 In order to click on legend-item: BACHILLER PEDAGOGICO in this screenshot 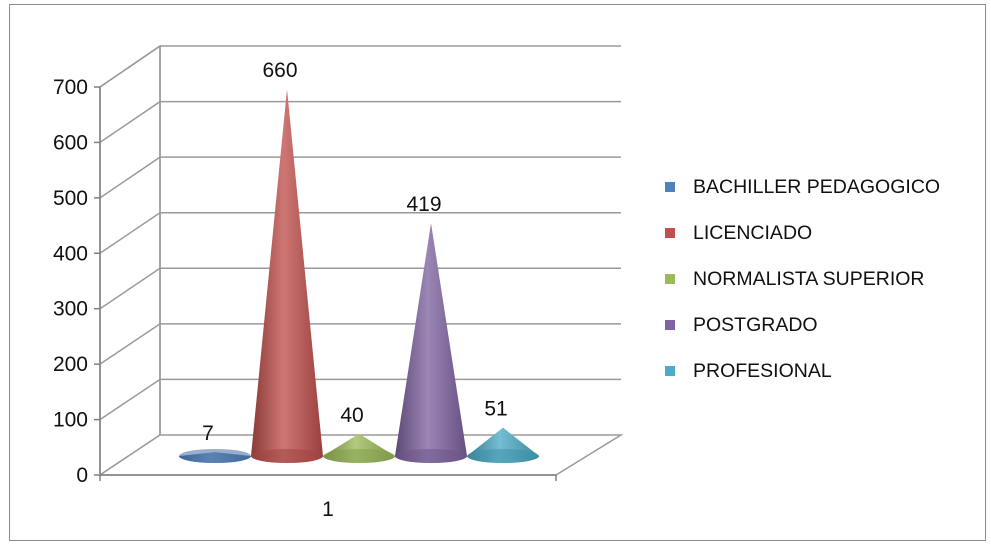, I will do `click(802, 187)`.